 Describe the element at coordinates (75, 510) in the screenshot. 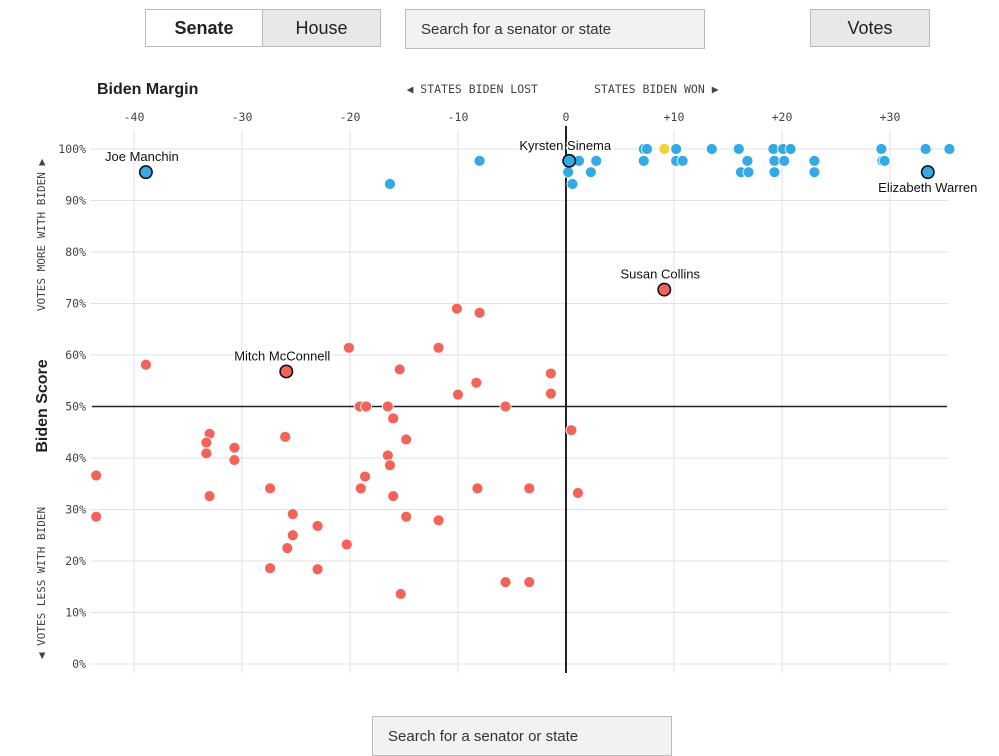

I see `y-tick-label: 30%` at that location.